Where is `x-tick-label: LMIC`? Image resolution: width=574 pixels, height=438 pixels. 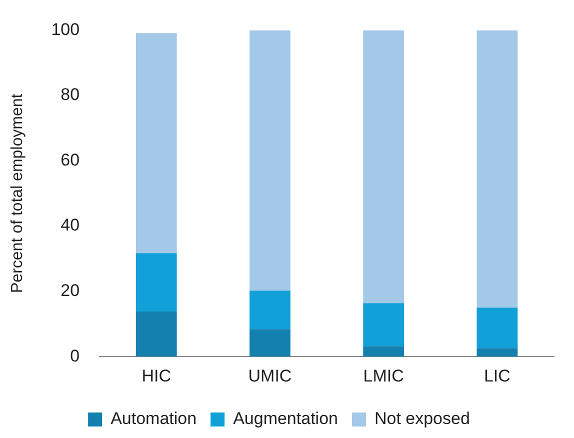
x-tick-label: LMIC is located at coordinates (383, 376).